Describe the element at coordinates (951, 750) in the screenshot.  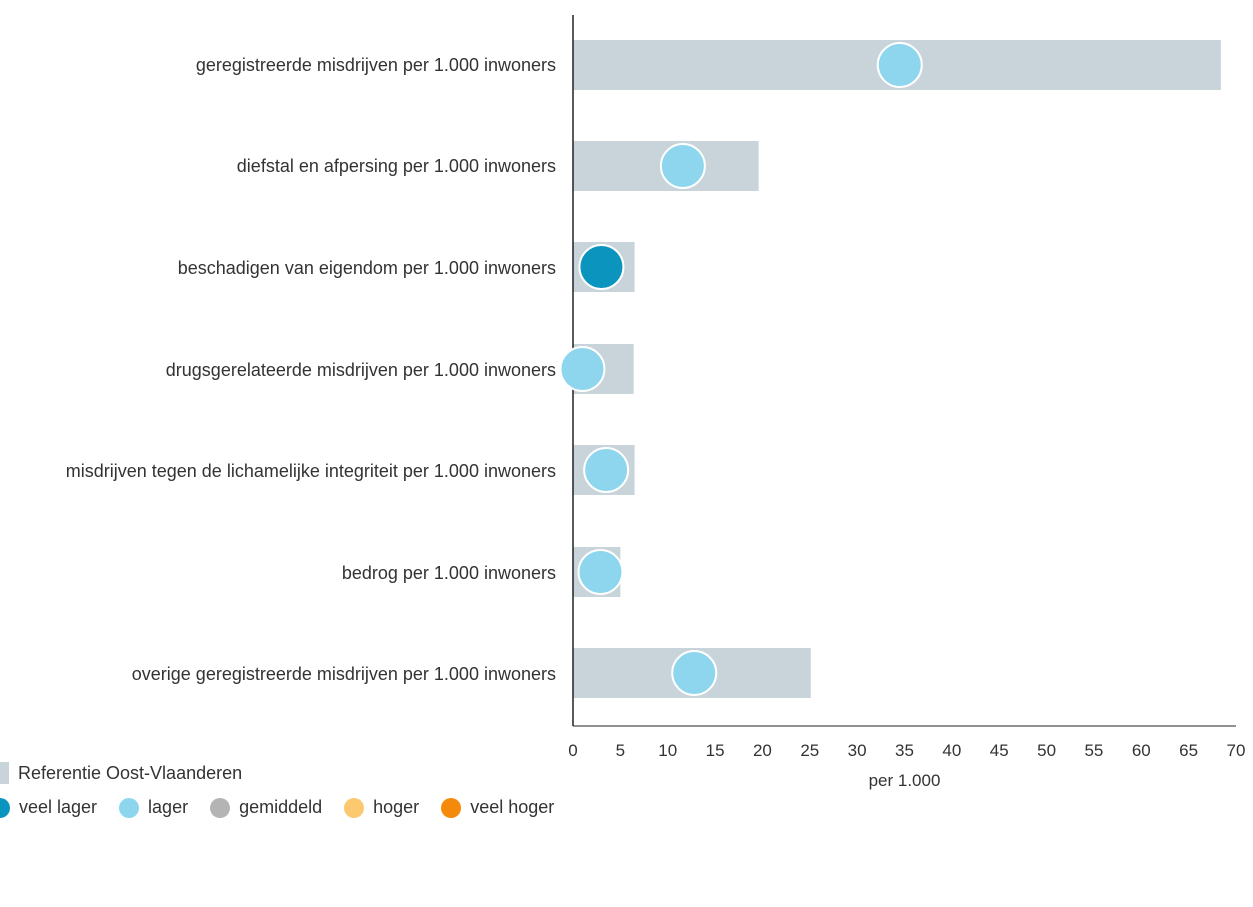
I see `x-tick-label: 40` at that location.